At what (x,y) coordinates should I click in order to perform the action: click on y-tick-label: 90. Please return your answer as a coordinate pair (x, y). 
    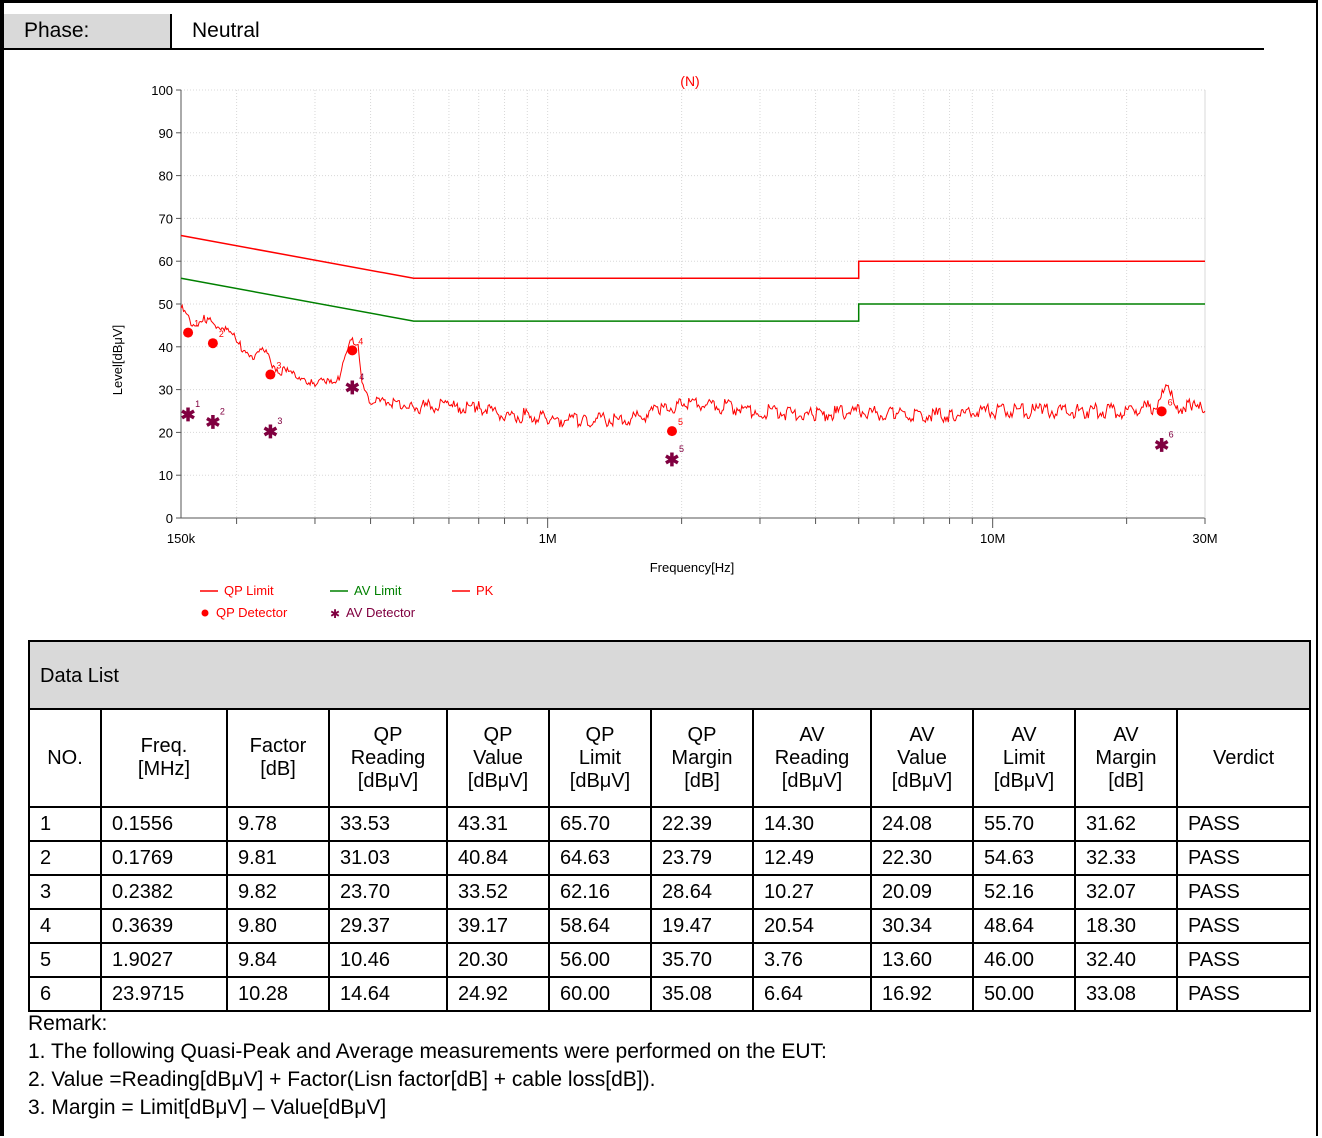
    Looking at the image, I should click on (166, 133).